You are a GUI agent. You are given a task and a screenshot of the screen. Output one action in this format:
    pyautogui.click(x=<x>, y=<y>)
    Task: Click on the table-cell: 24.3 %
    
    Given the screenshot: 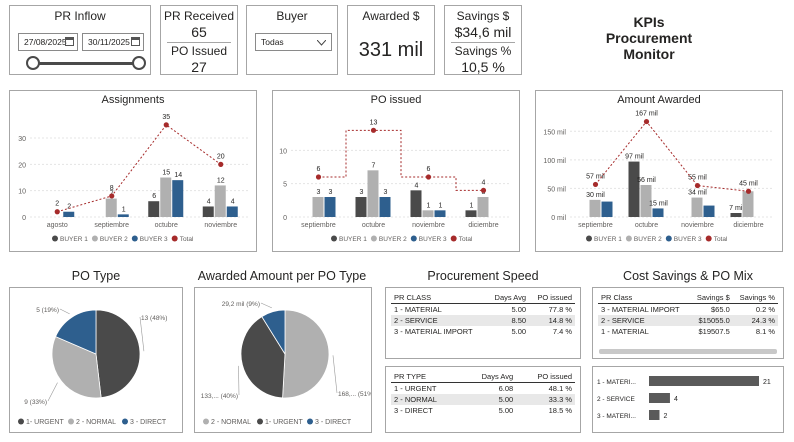 What is the action you would take?
    pyautogui.click(x=755, y=320)
    